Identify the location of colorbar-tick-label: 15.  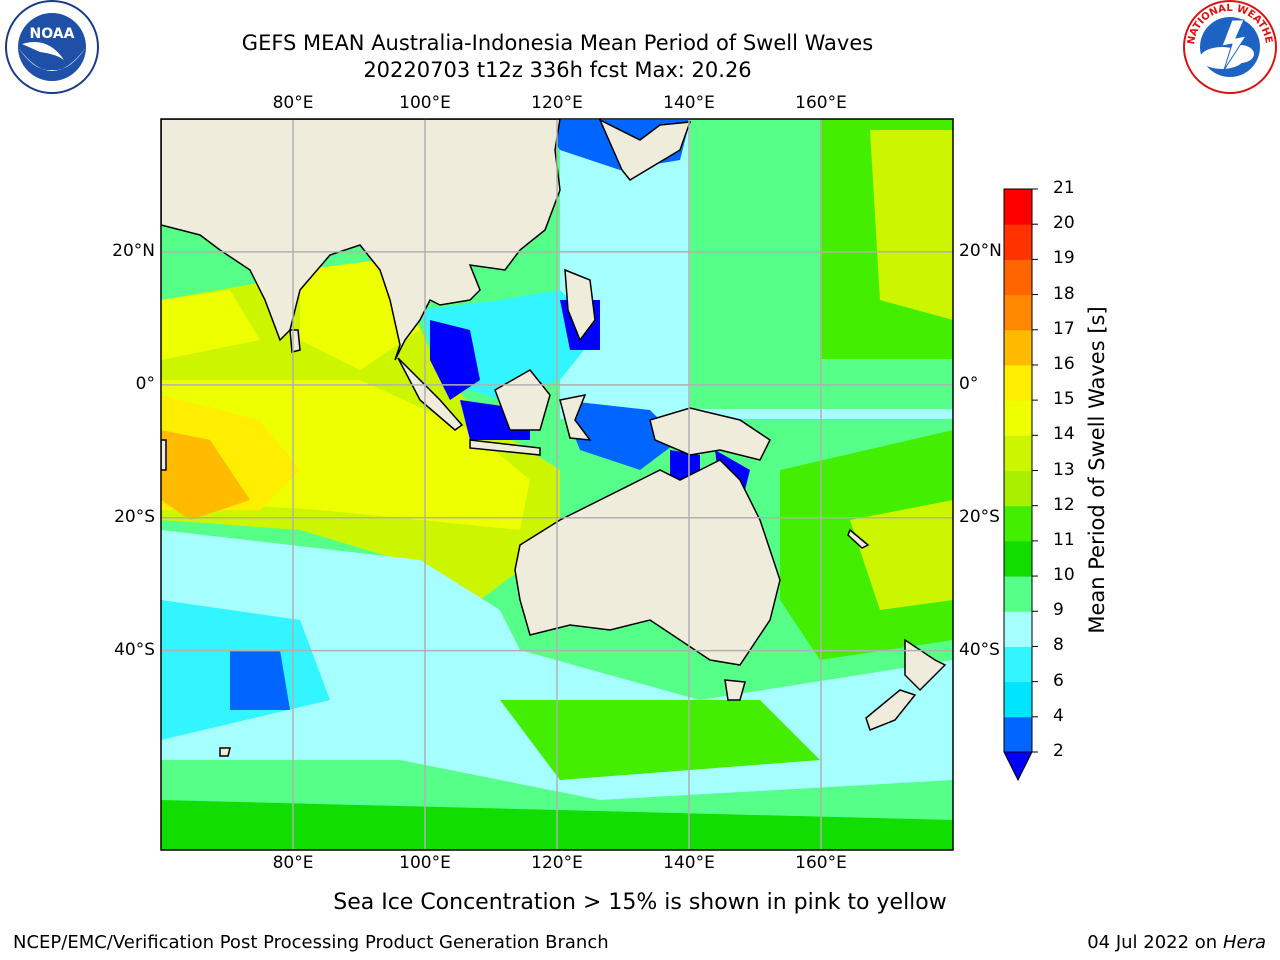
(1064, 399).